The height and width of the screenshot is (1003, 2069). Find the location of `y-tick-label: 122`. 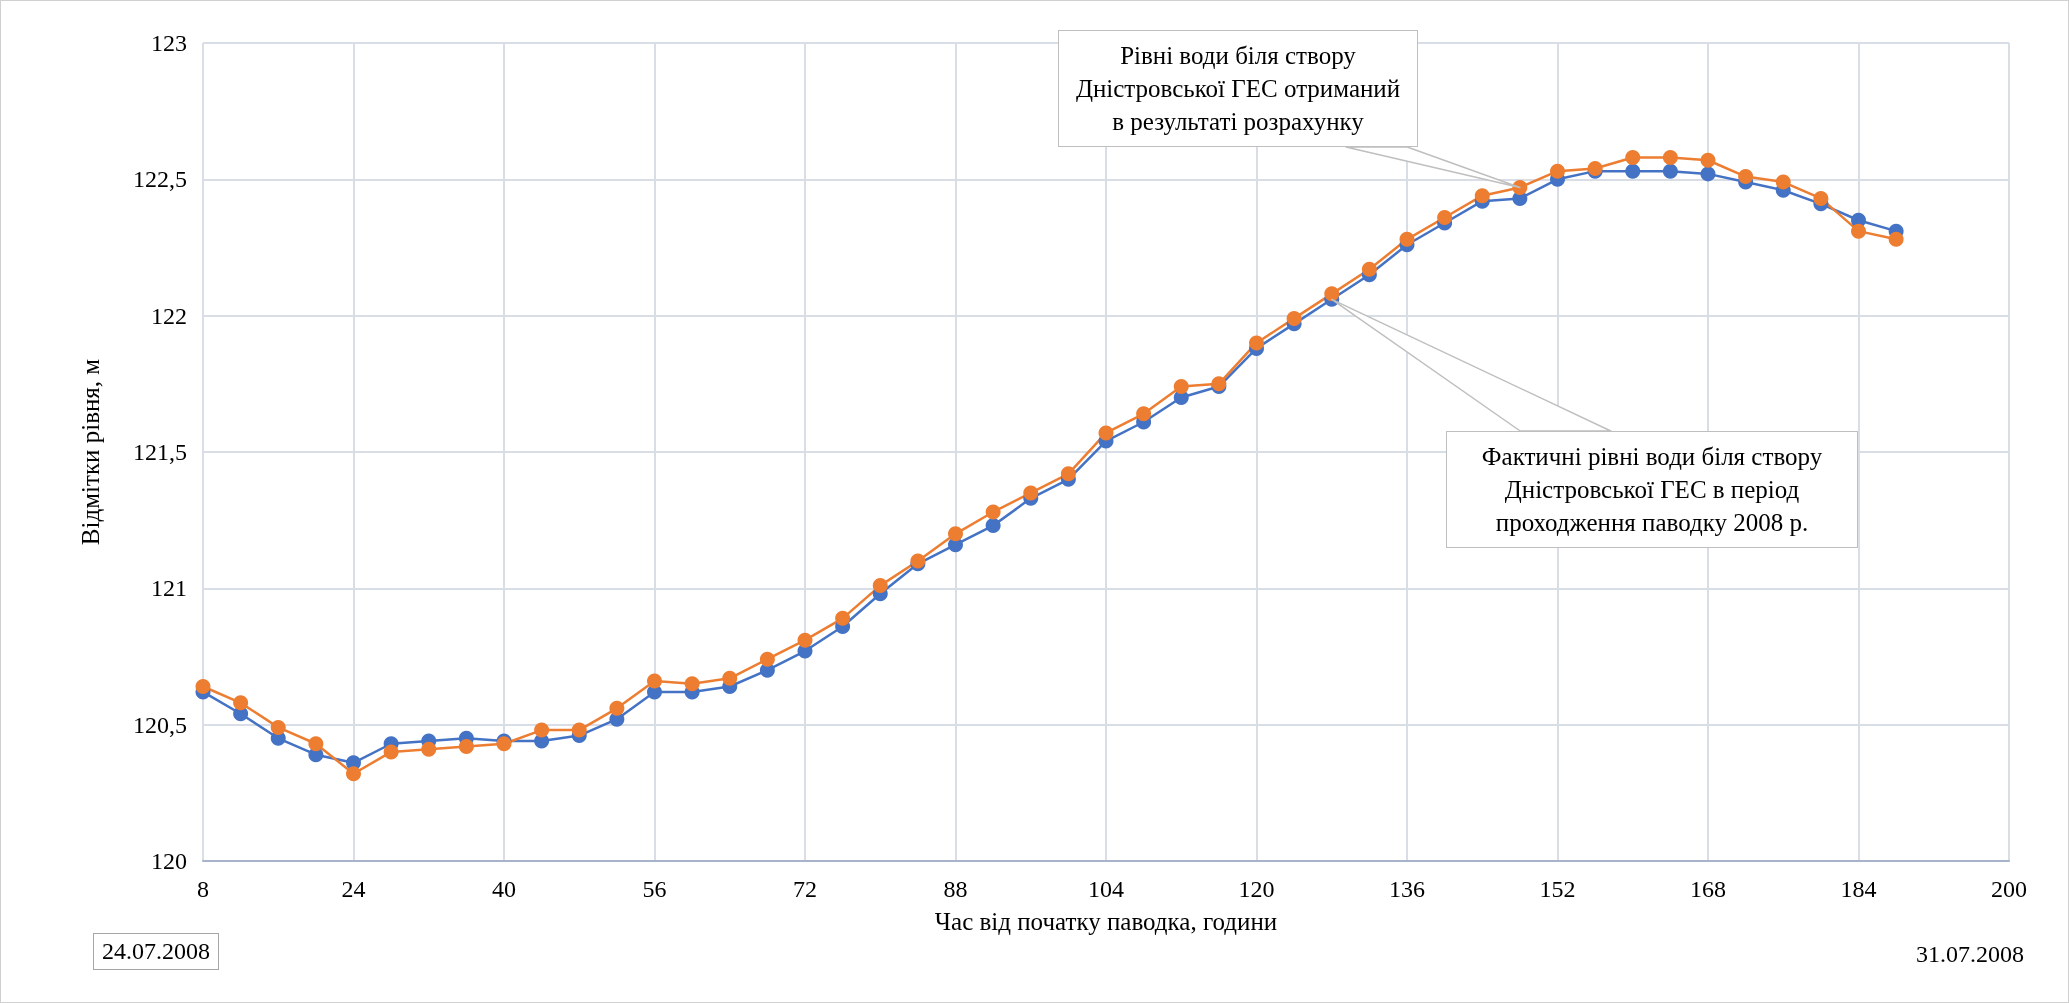

y-tick-label: 122 is located at coordinates (169, 315).